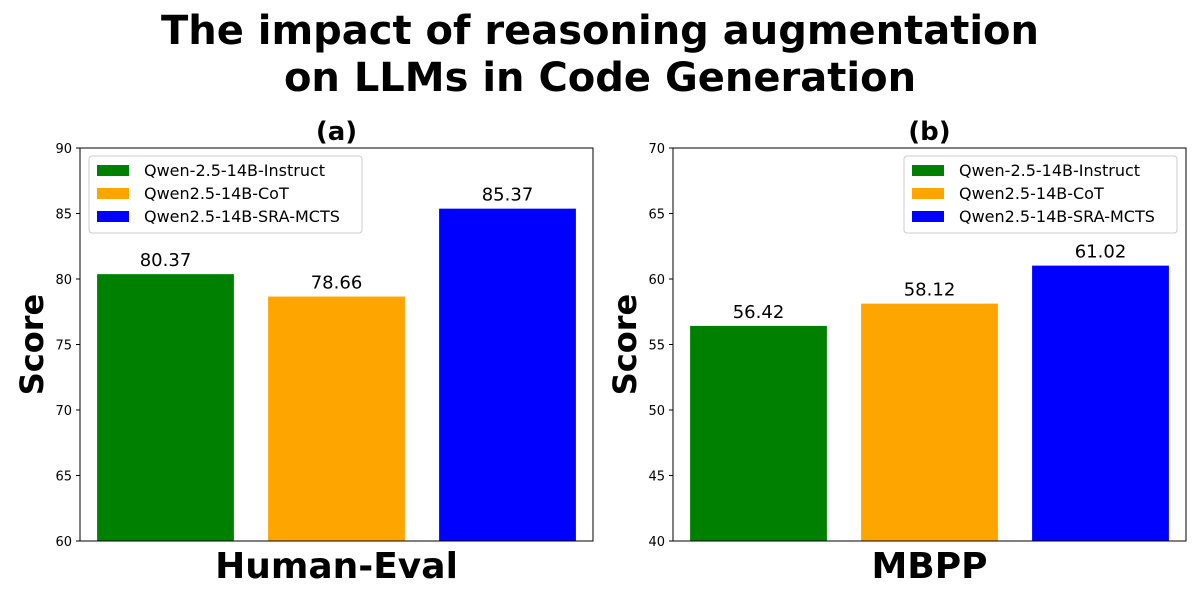 This screenshot has width=1200, height=600. What do you see at coordinates (929, 132) in the screenshot?
I see `subplot-title: (b)` at bounding box center [929, 132].